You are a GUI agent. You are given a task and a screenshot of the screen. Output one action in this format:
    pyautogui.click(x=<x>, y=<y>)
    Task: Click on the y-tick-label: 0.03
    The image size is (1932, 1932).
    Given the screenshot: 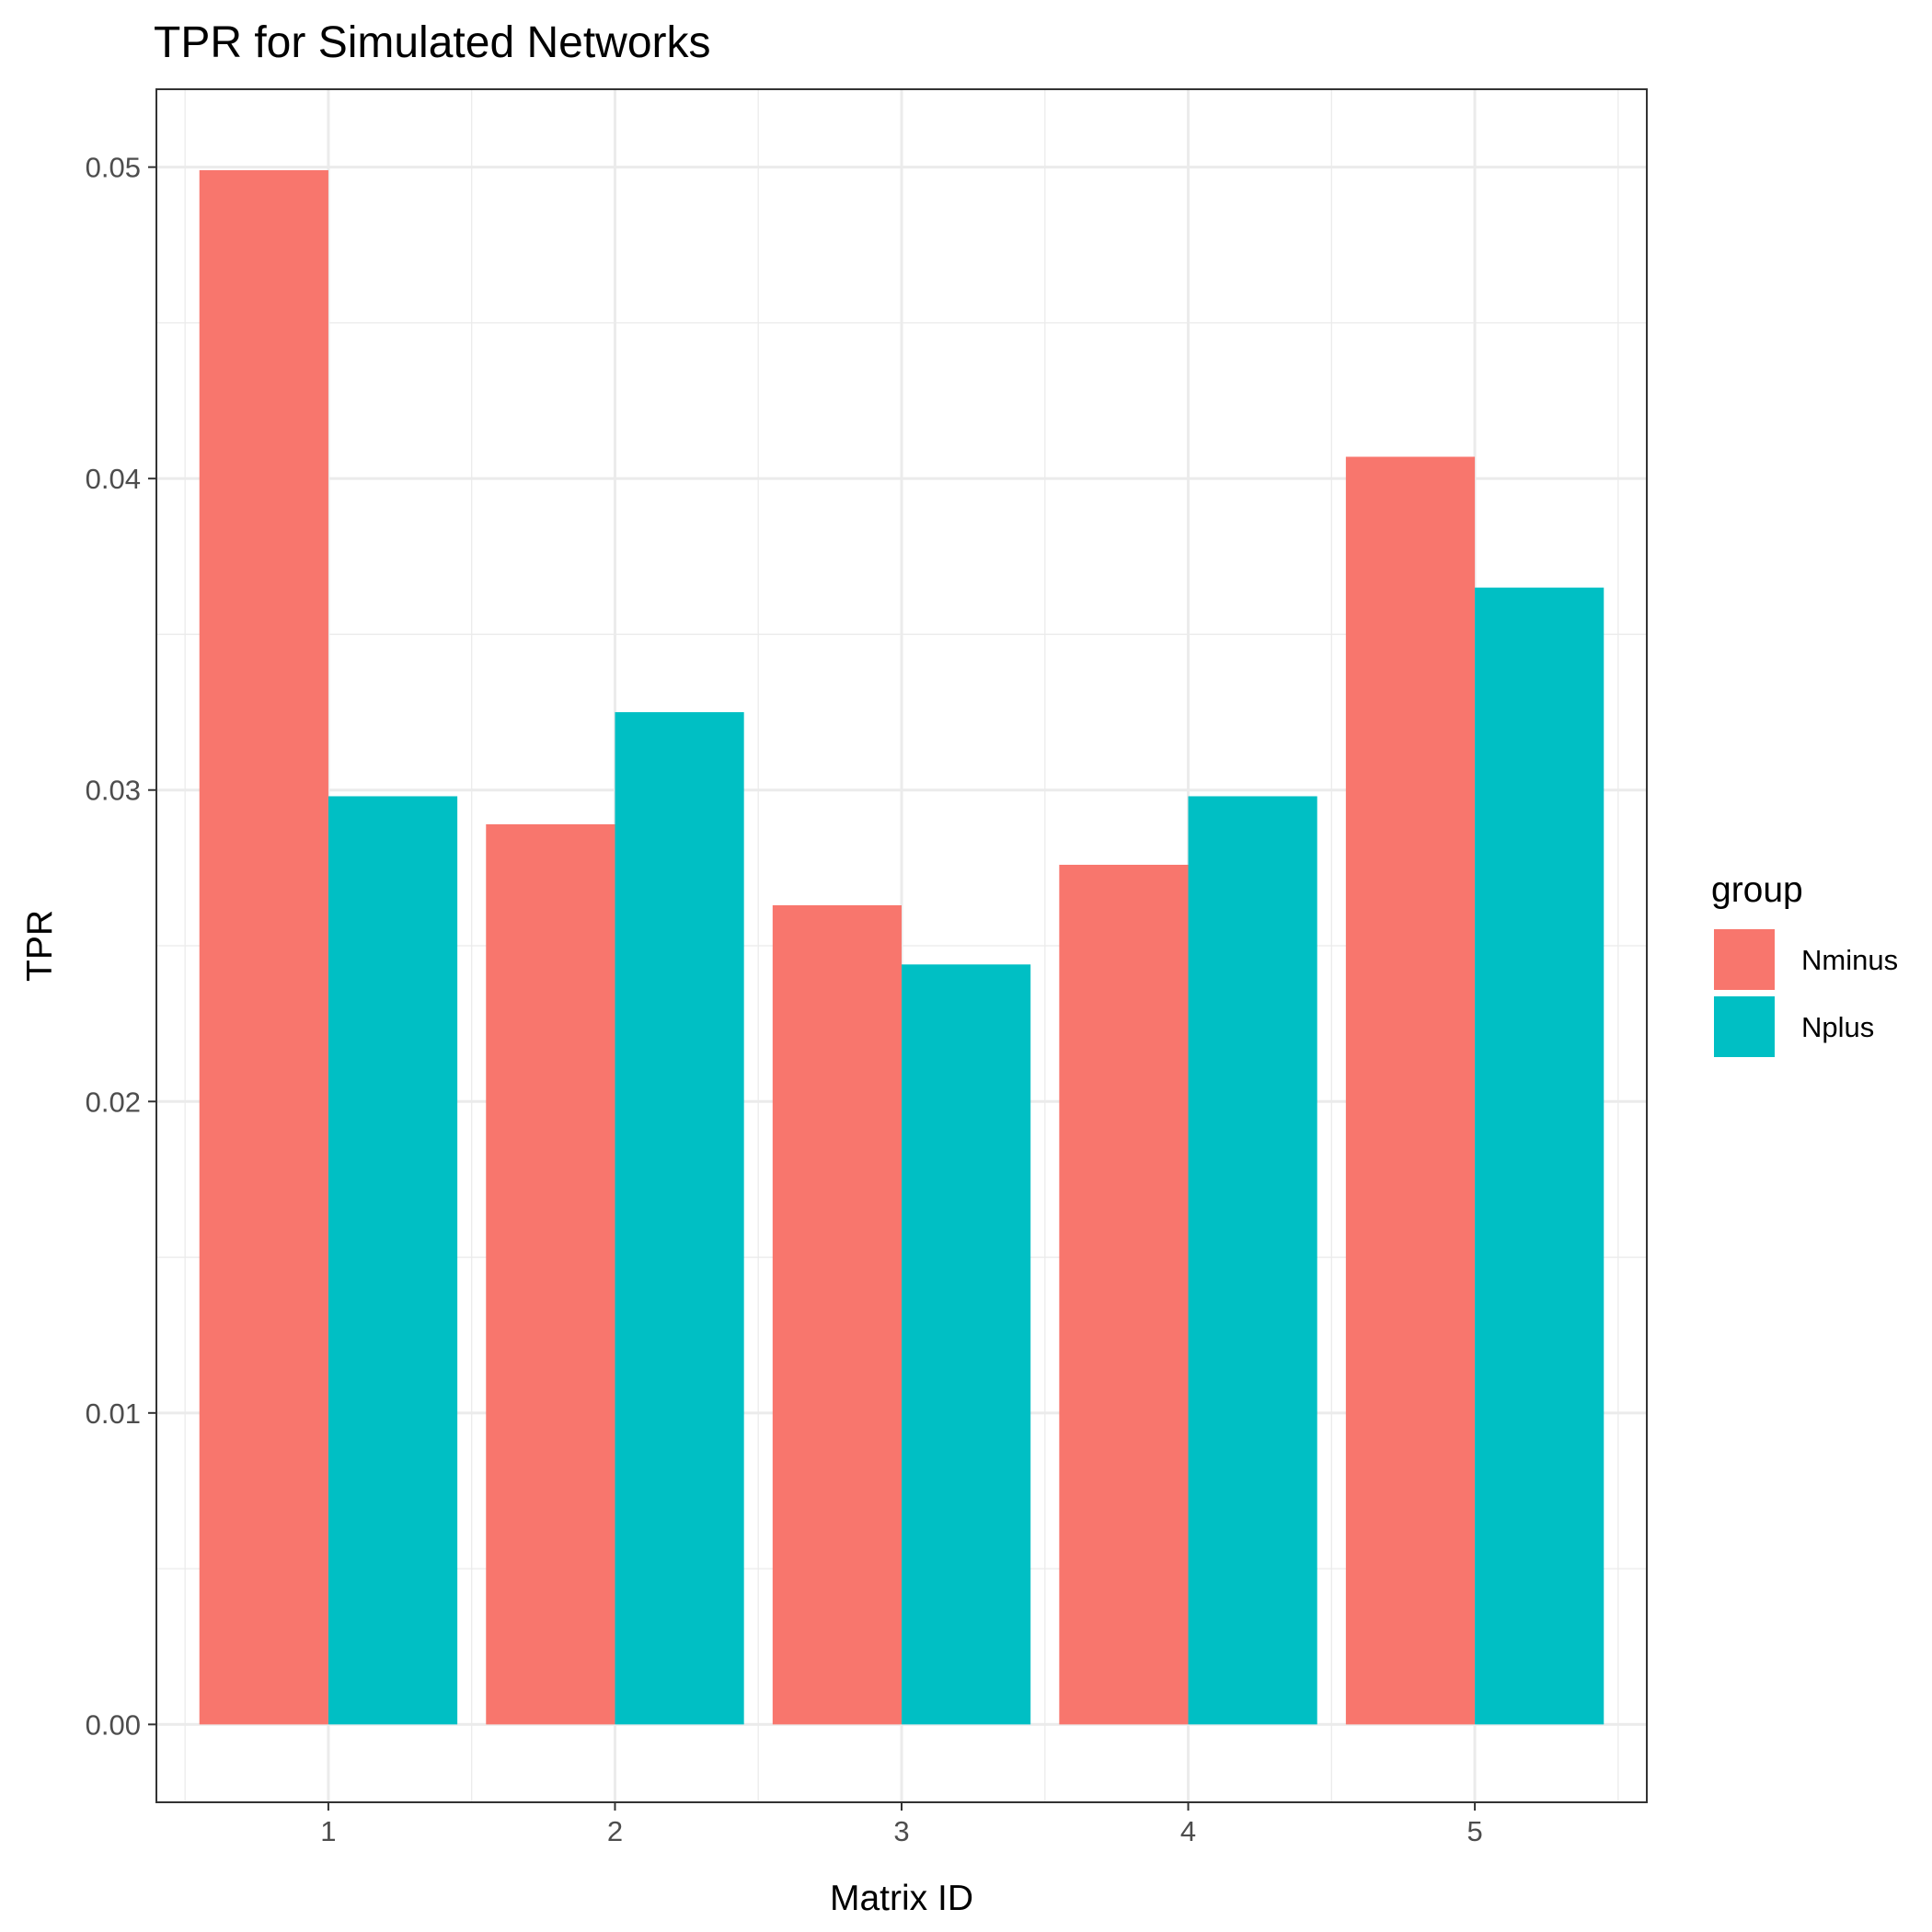 What is the action you would take?
    pyautogui.click(x=113, y=791)
    